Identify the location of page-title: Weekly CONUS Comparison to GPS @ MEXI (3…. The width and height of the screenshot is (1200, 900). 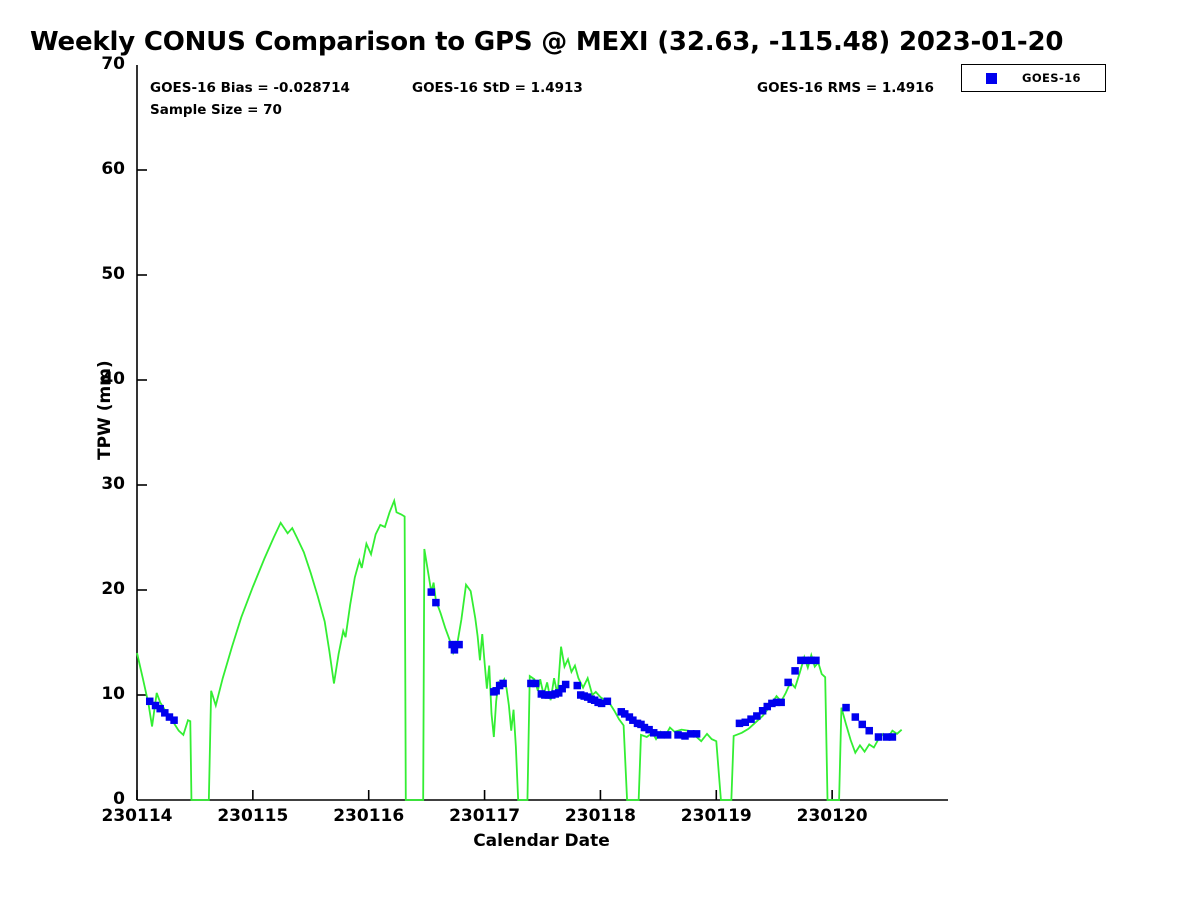
(547, 42).